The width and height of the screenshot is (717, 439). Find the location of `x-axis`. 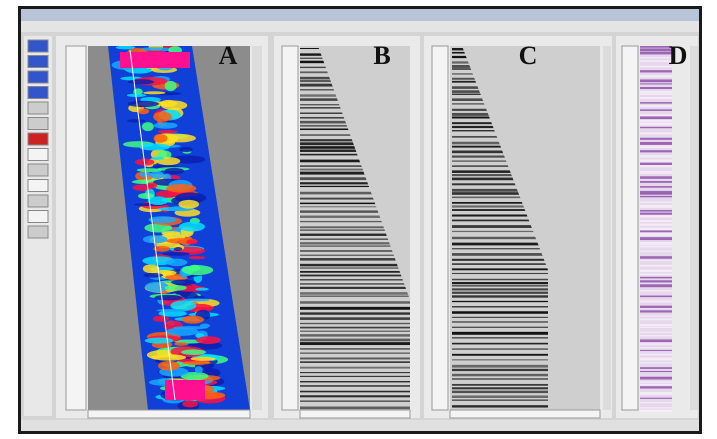

x-axis is located at coordinates (169, 414).